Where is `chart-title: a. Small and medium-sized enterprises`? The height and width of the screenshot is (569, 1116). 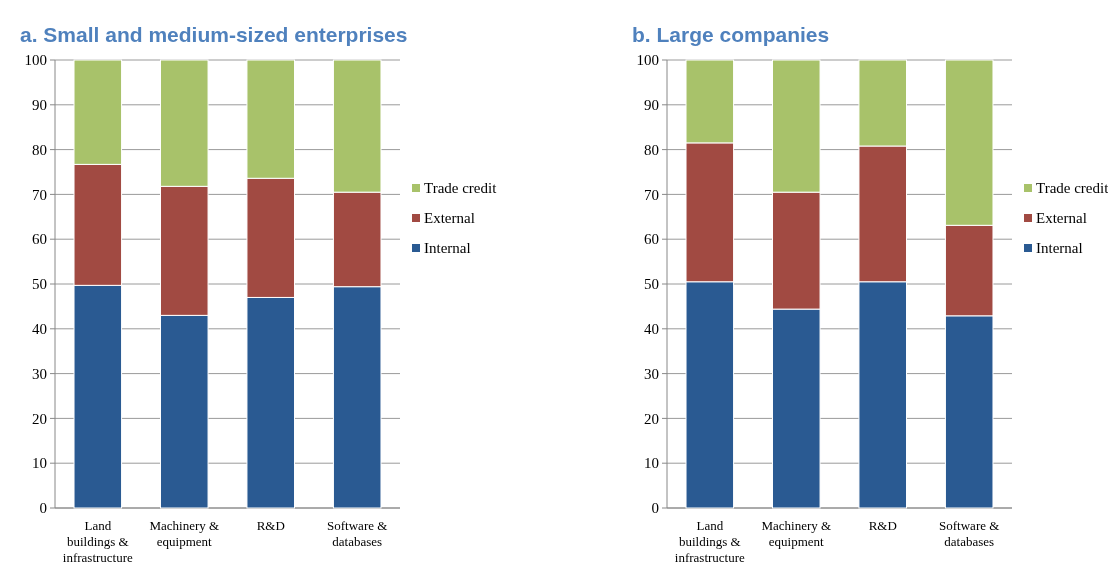 chart-title: a. Small and medium-sized enterprises is located at coordinates (214, 34).